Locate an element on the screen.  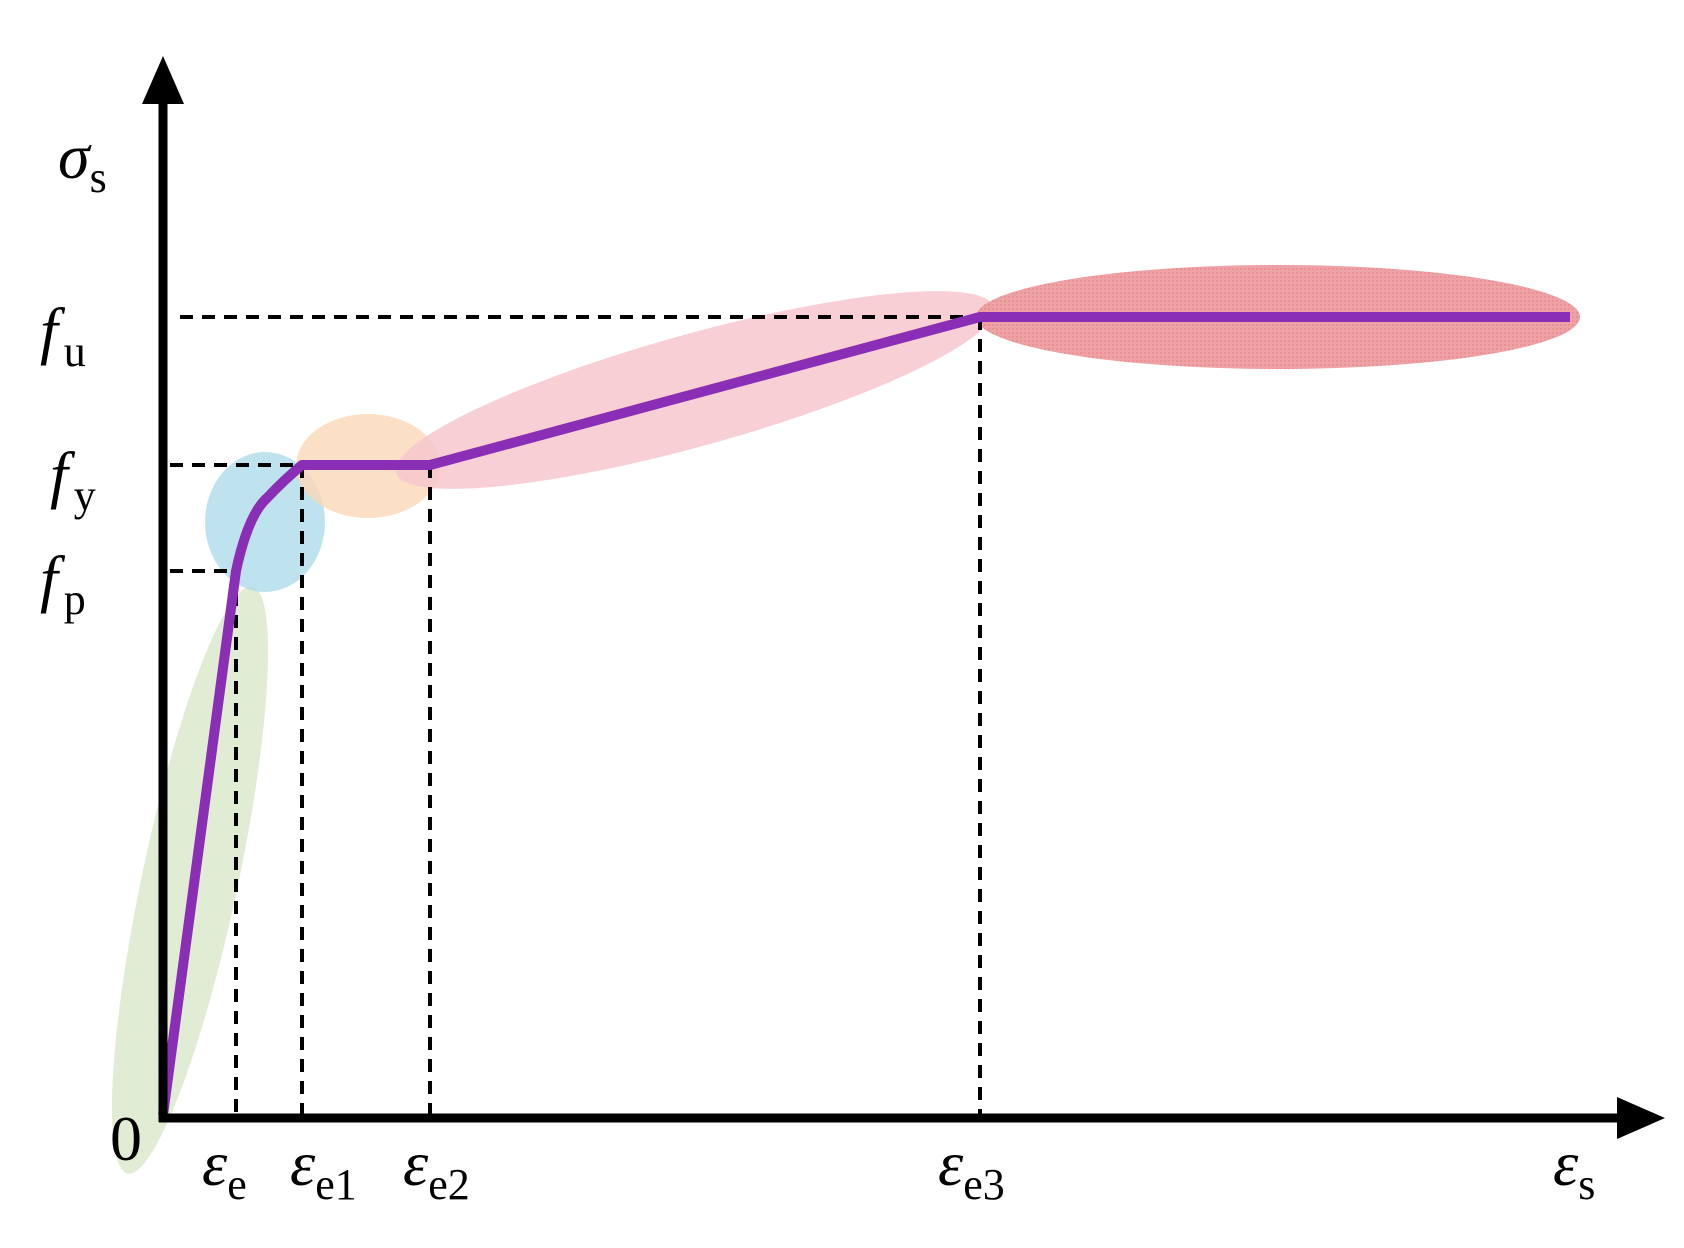
y-axis-arrowhead is located at coordinates (163, 80).